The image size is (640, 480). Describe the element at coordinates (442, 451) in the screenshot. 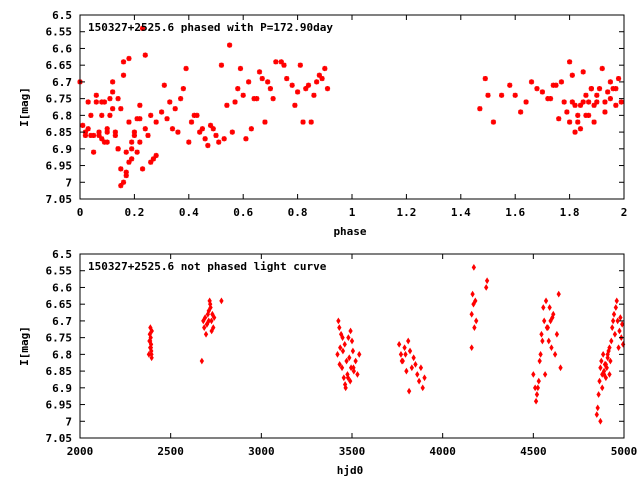

I see `bottom-x-tick-label: 4000` at that location.